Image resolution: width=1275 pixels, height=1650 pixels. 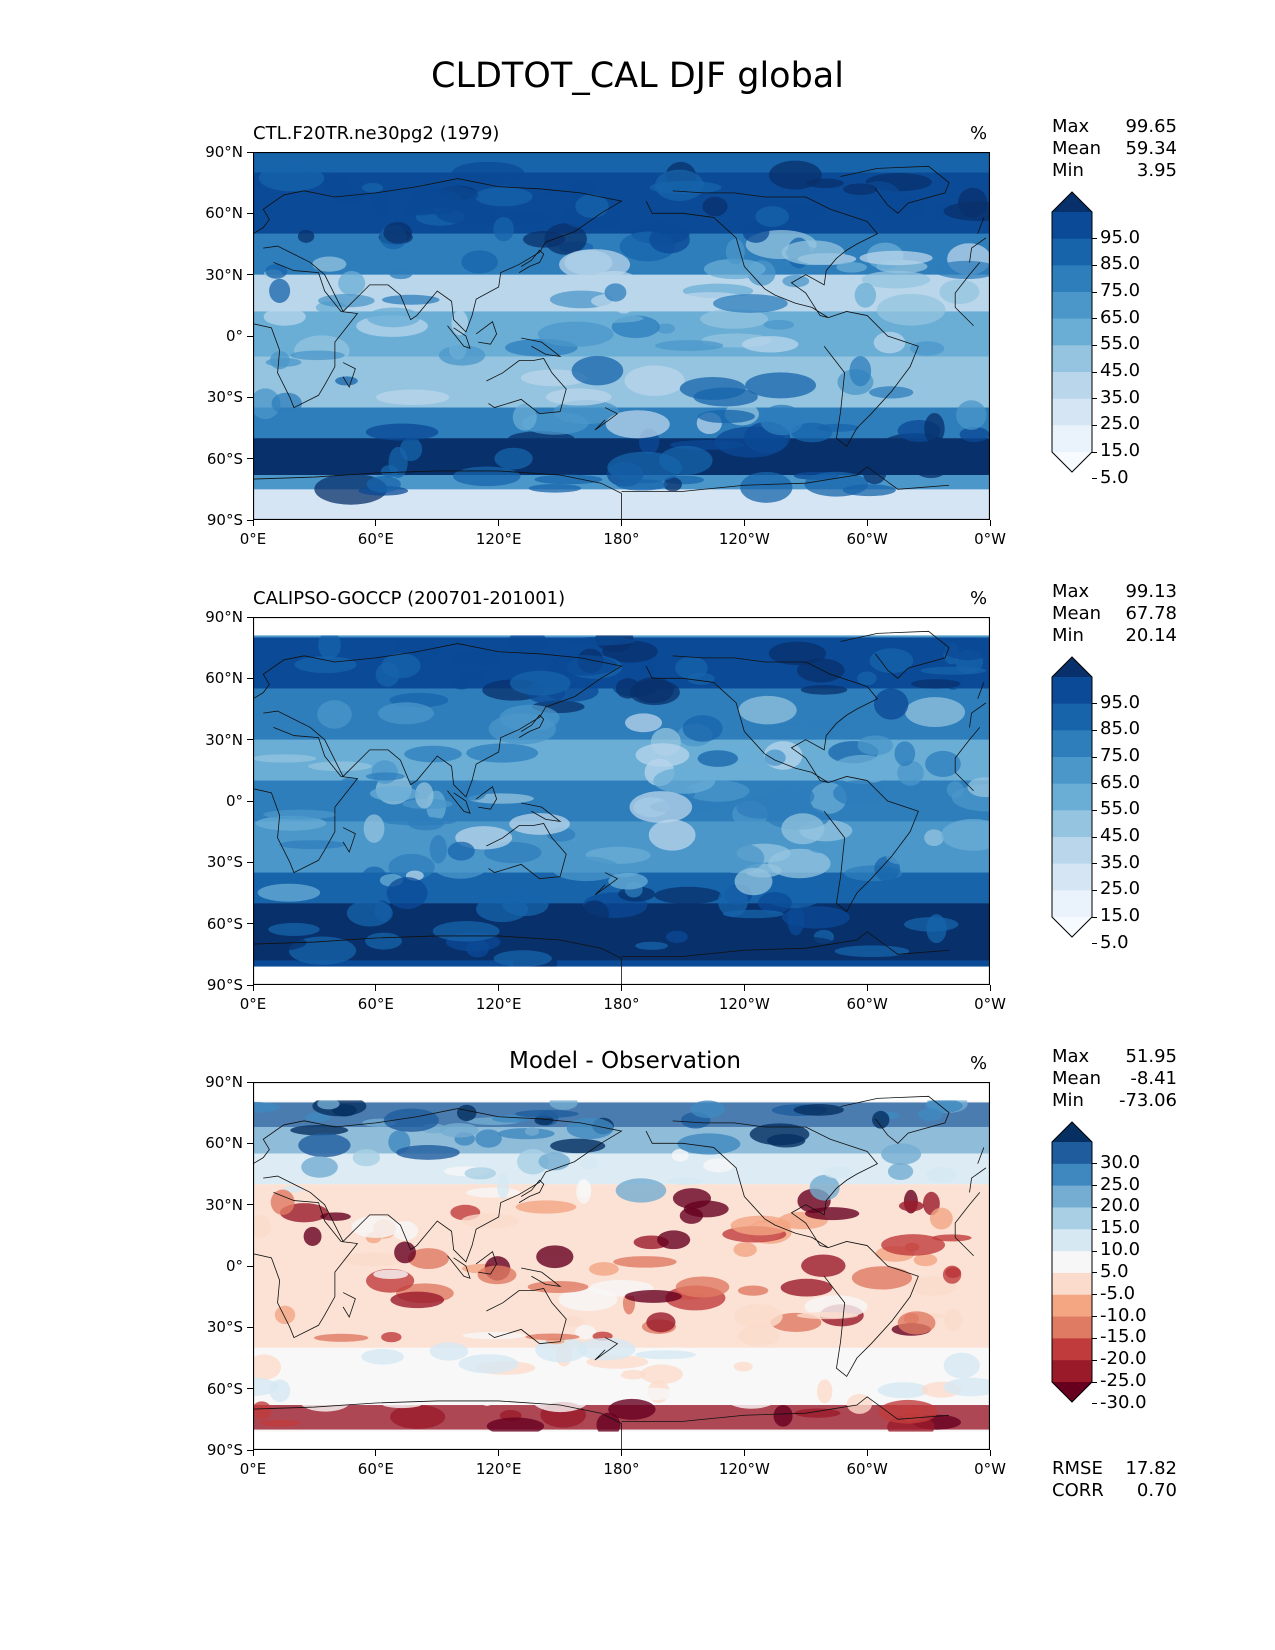 I want to click on lat-tick-label: 0°, so click(x=234, y=336).